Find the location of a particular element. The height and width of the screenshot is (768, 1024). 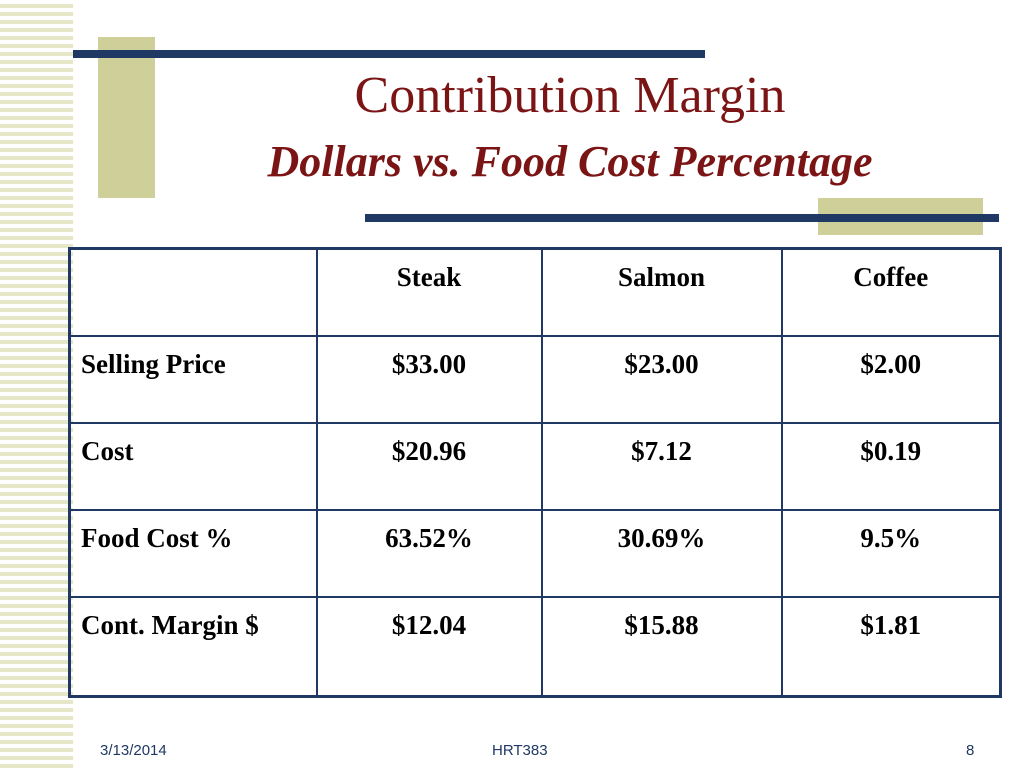

table-cell: 63.52% is located at coordinates (429, 553).